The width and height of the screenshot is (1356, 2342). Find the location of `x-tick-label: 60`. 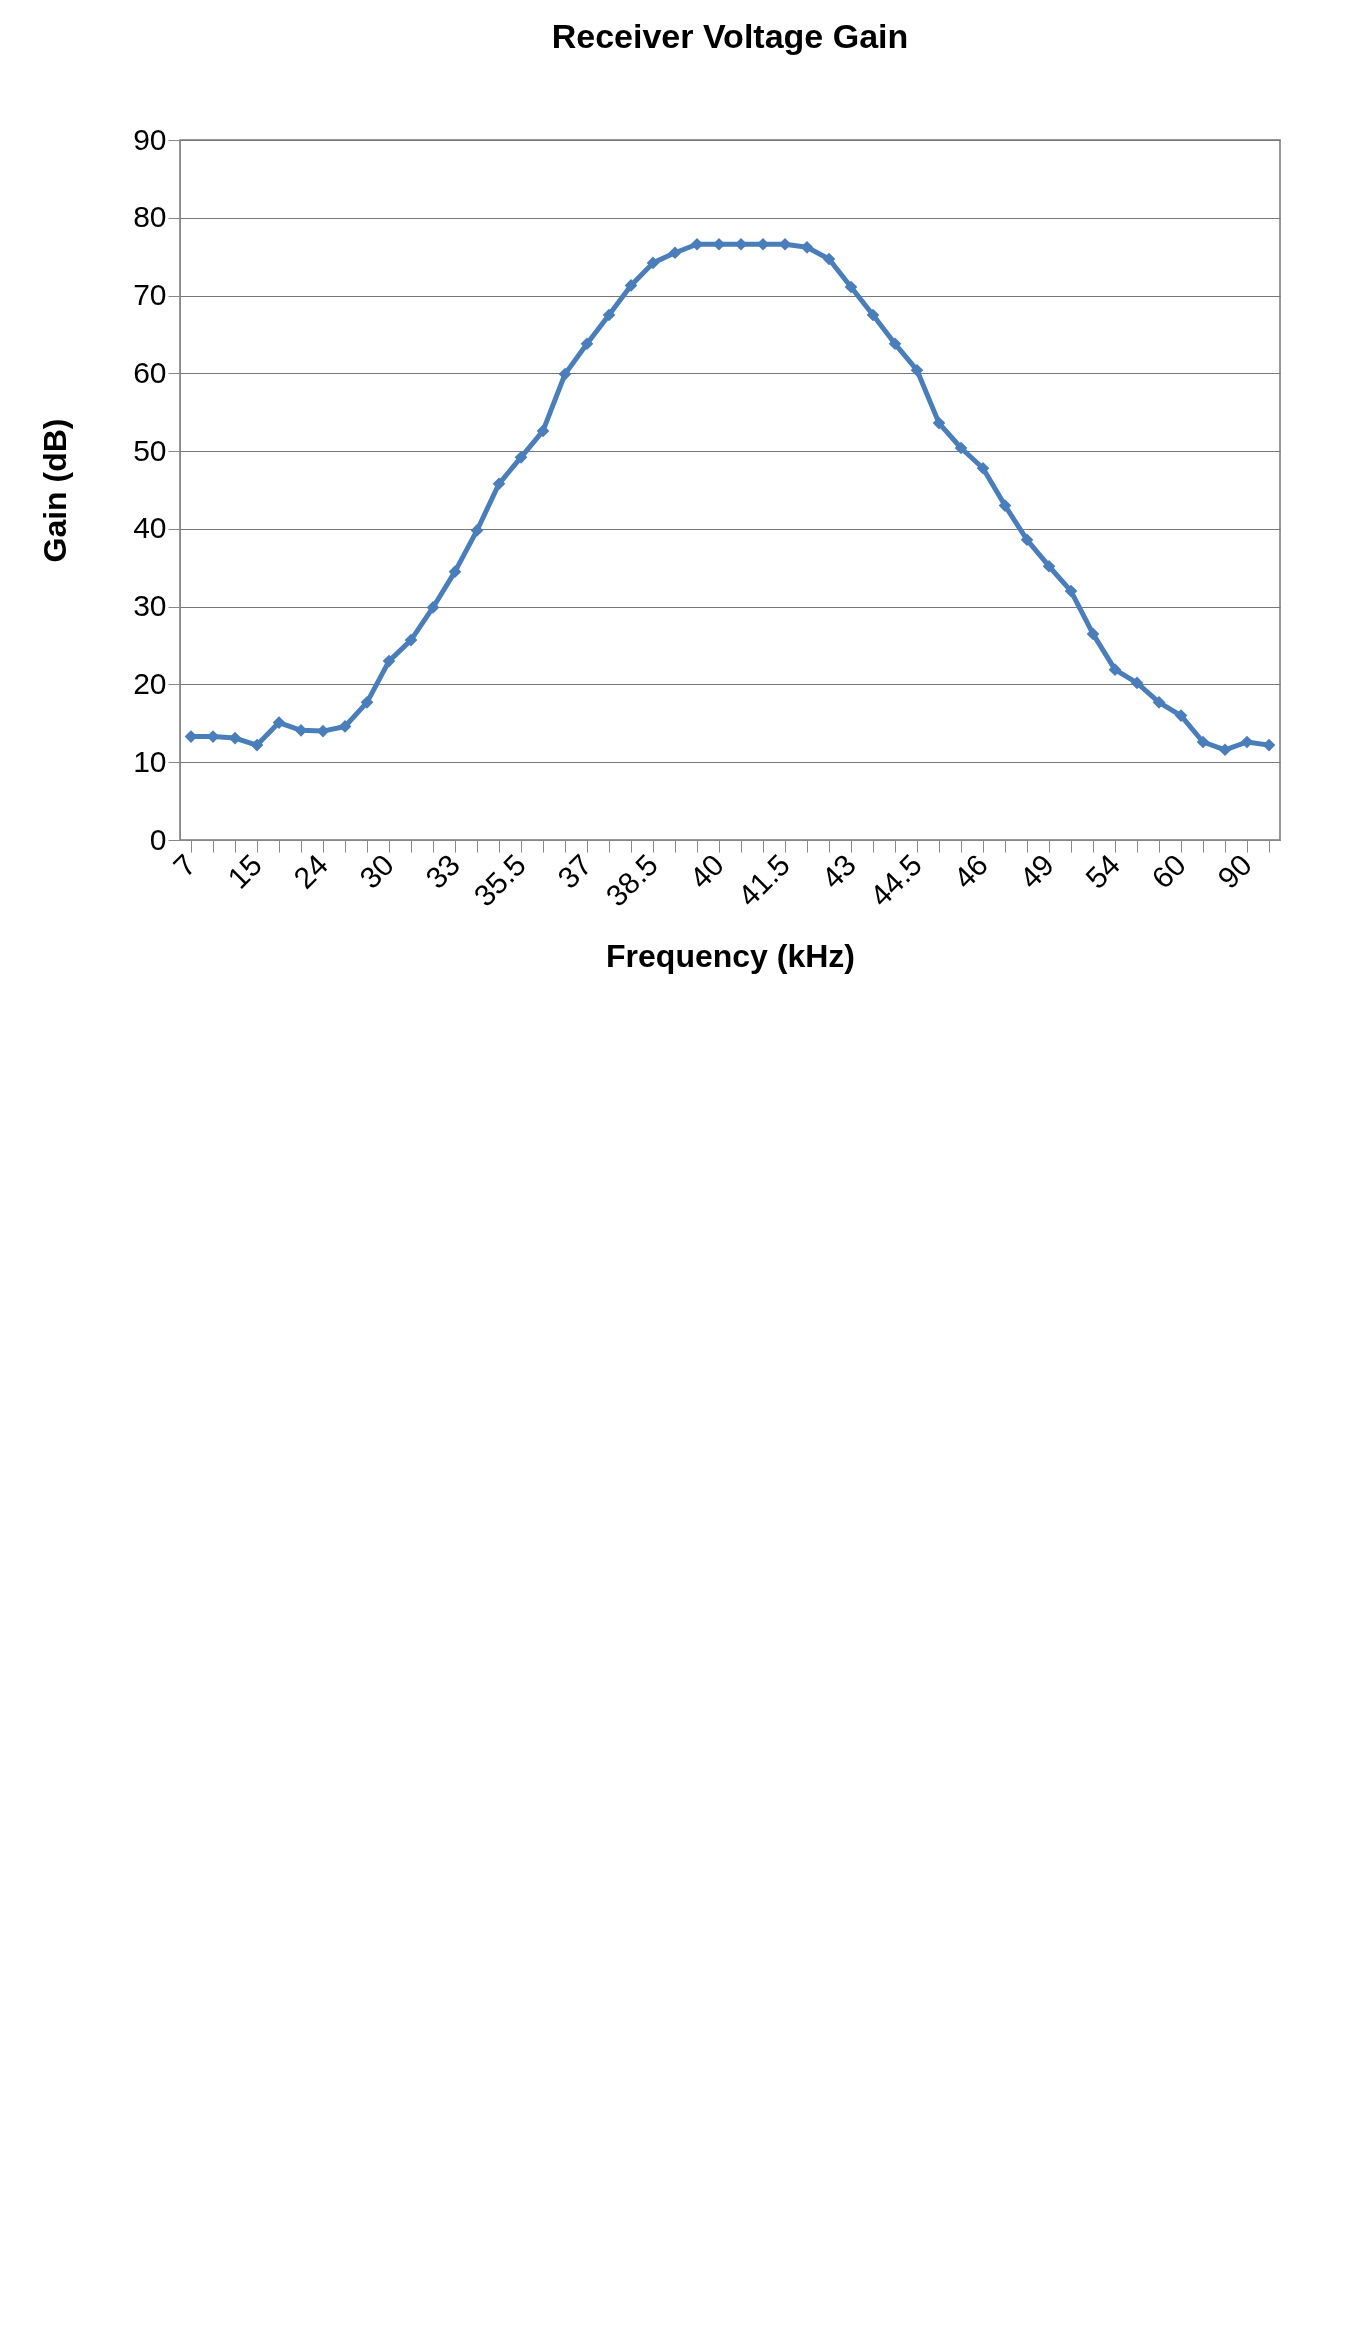

x-tick-label: 60 is located at coordinates (1169, 871).